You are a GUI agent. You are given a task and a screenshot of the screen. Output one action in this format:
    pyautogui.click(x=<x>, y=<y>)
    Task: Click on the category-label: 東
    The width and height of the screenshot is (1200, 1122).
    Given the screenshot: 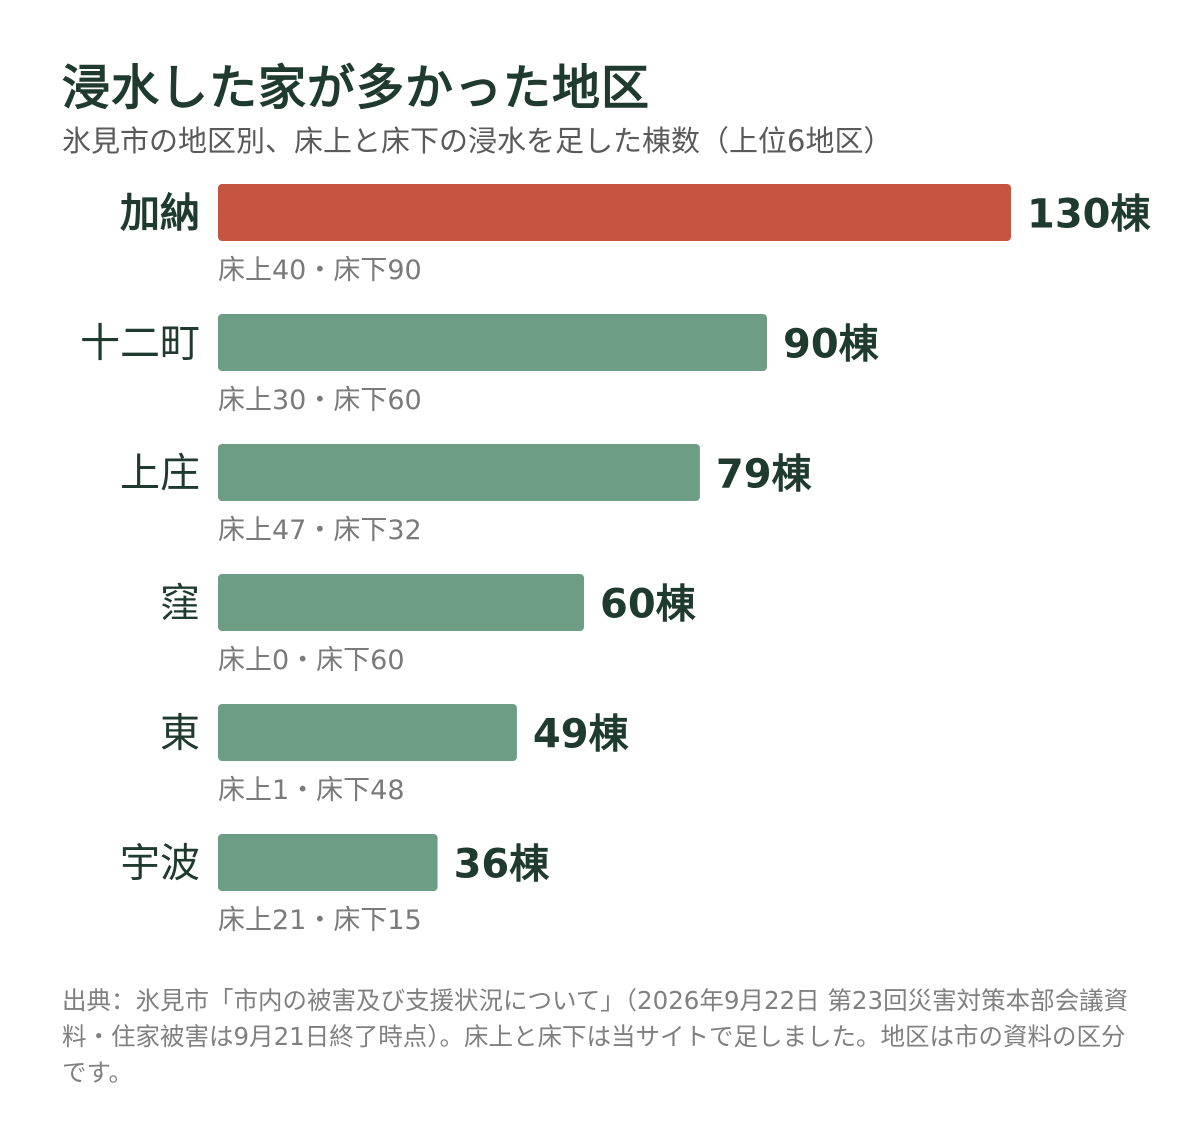 What is the action you would take?
    pyautogui.click(x=180, y=734)
    